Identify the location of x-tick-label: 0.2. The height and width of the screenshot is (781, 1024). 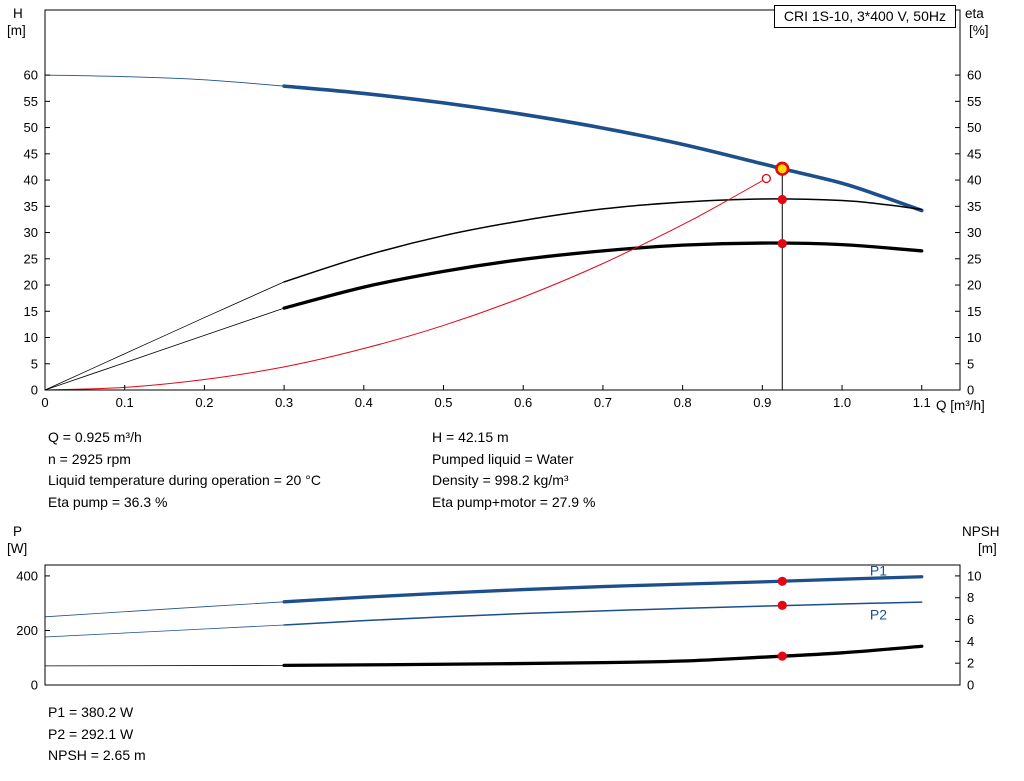
(204, 402).